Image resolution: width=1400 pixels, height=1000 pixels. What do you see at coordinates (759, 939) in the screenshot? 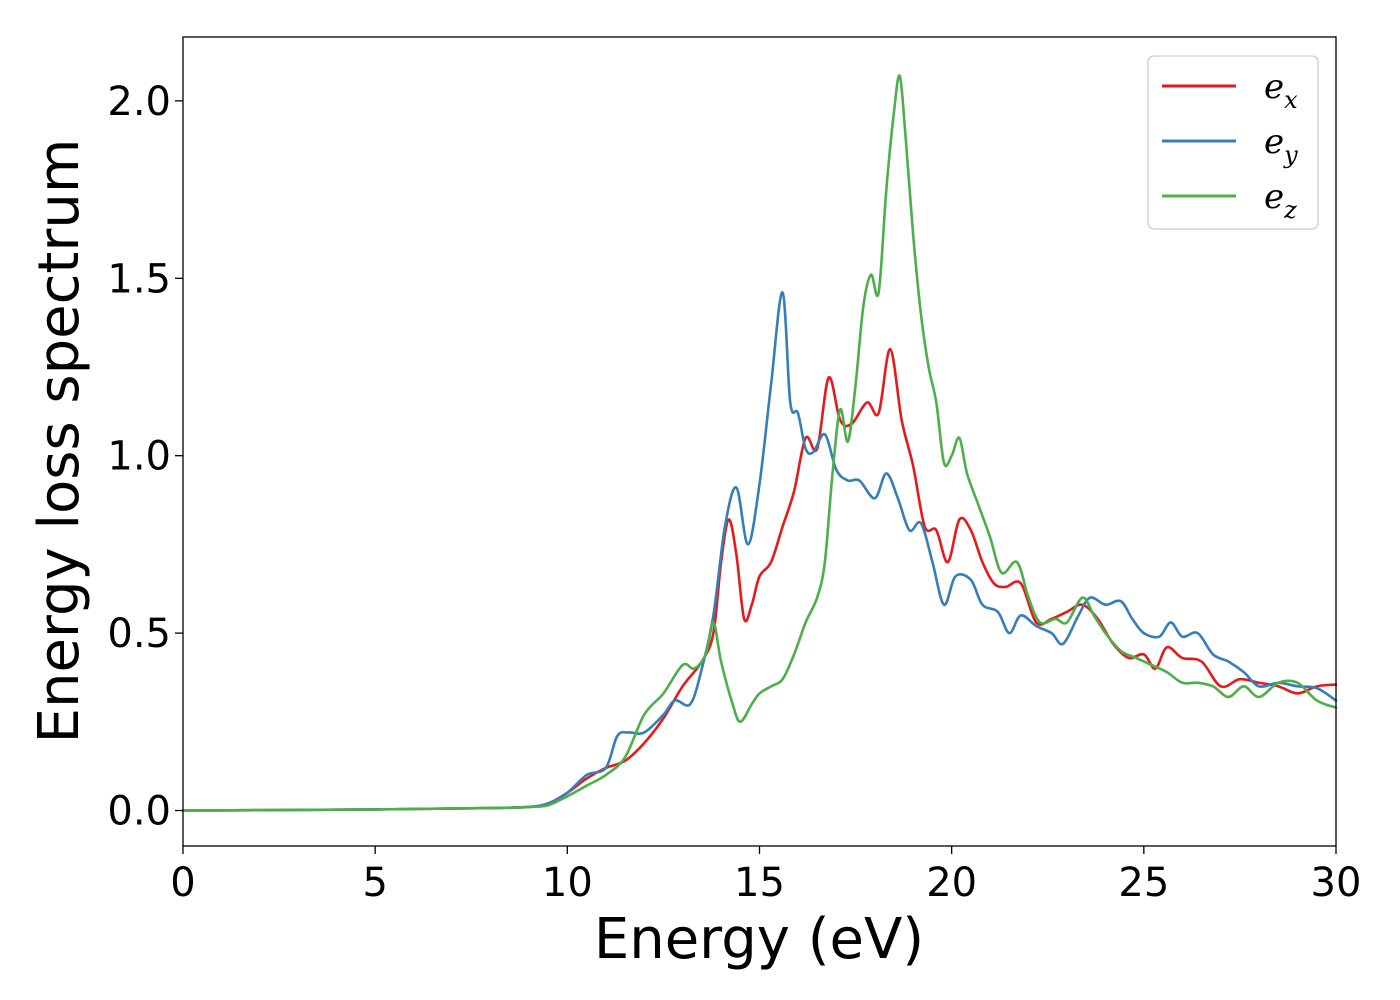
I see `x-axis-title: Energy (eV)` at bounding box center [759, 939].